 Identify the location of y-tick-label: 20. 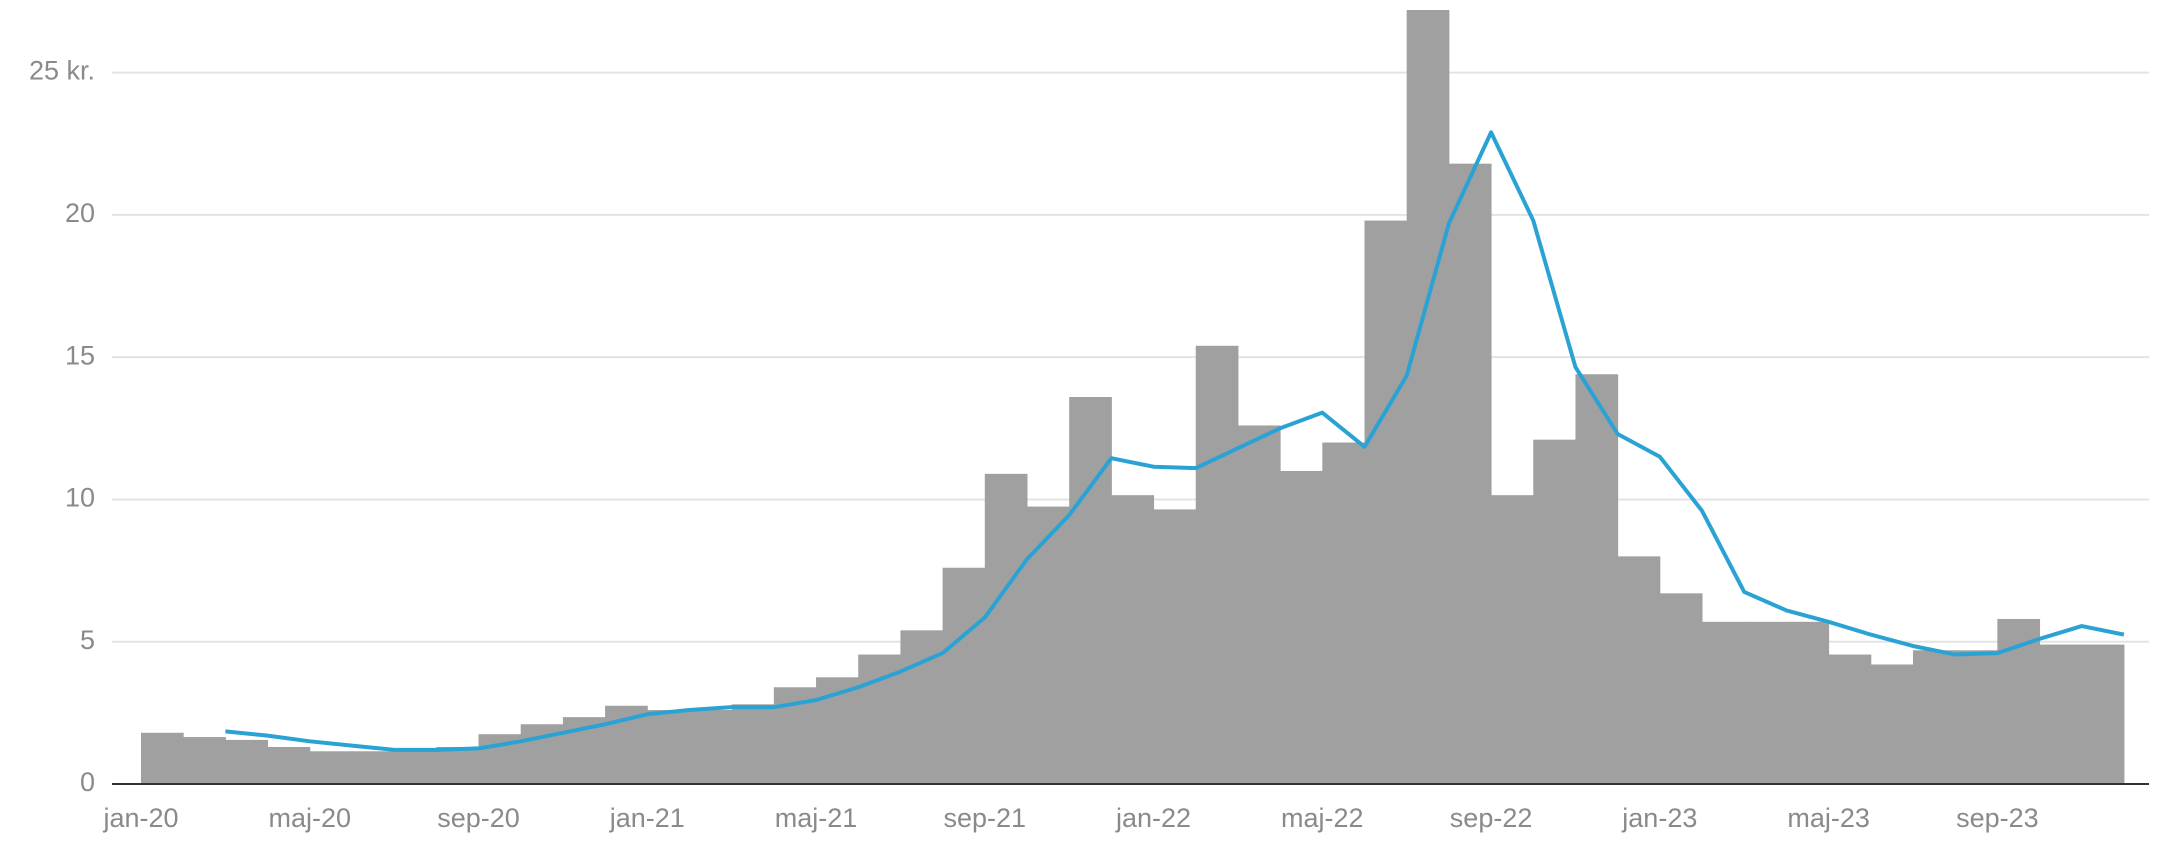
(80, 213).